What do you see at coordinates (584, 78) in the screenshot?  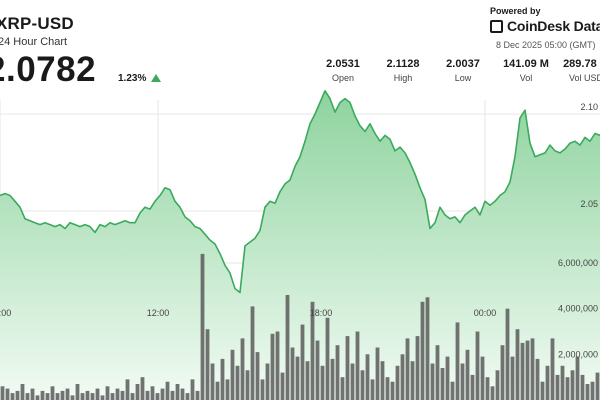 I see `stat-label: Vol USD` at bounding box center [584, 78].